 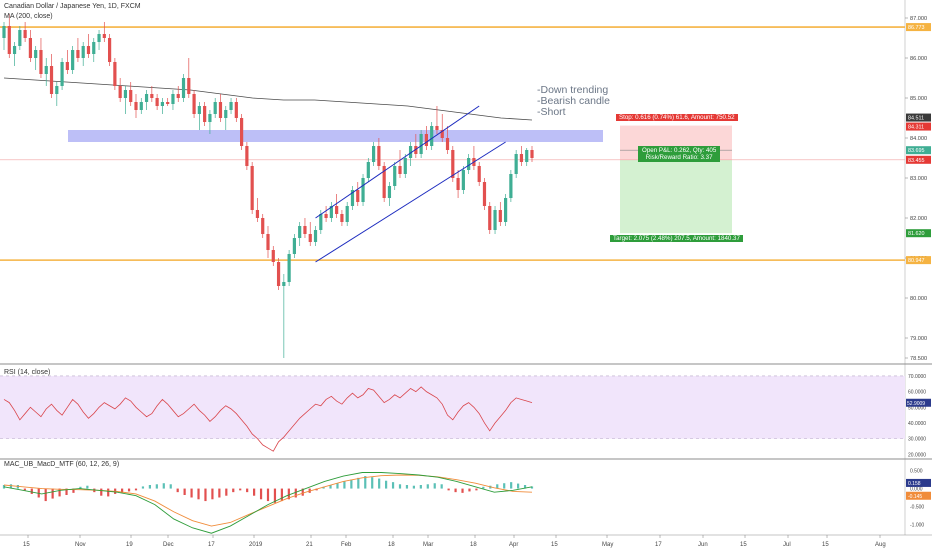 What do you see at coordinates (918, 359) in the screenshot?
I see `price-tick-label: 78.500` at bounding box center [918, 359].